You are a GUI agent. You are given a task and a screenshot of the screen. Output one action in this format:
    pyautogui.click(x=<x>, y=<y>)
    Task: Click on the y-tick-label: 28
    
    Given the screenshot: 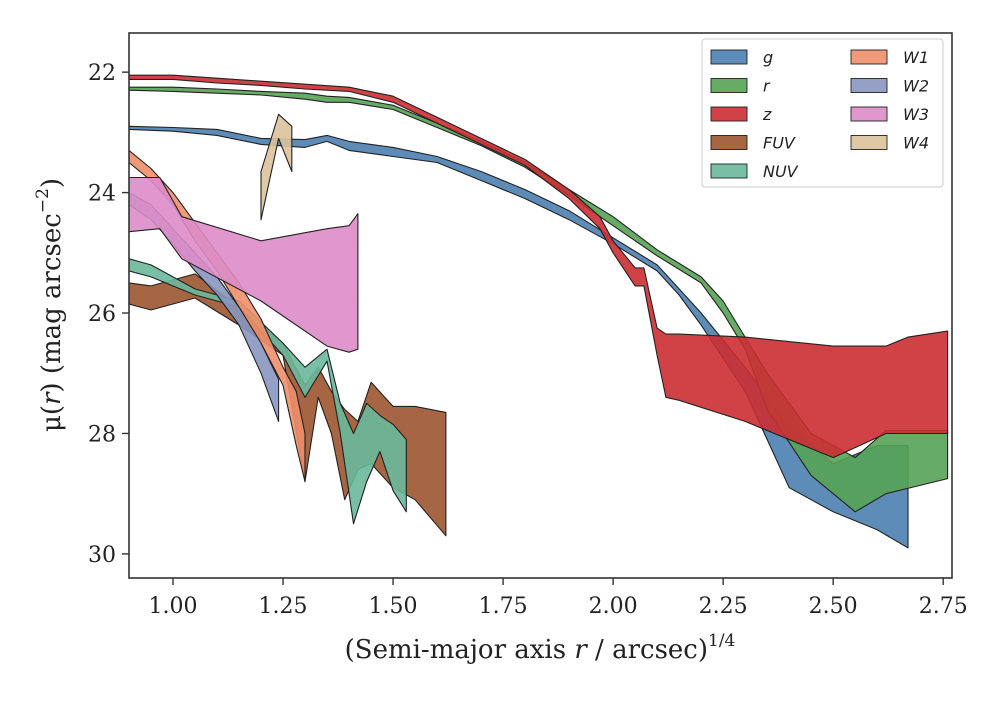 What is the action you would take?
    pyautogui.click(x=102, y=434)
    